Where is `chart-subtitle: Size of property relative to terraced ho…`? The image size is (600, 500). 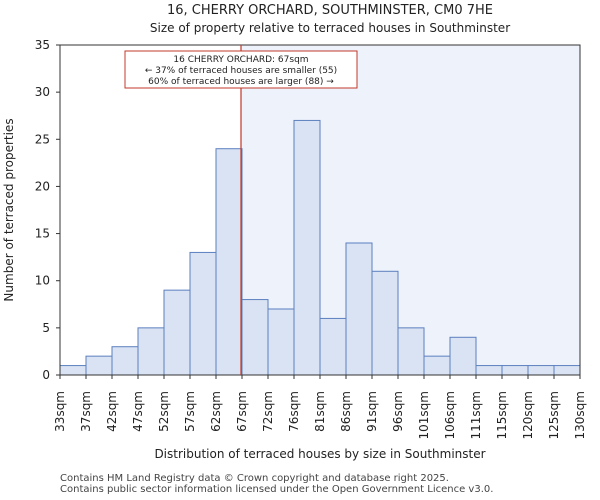 chart-subtitle: Size of property relative to terraced ho… is located at coordinates (330, 28).